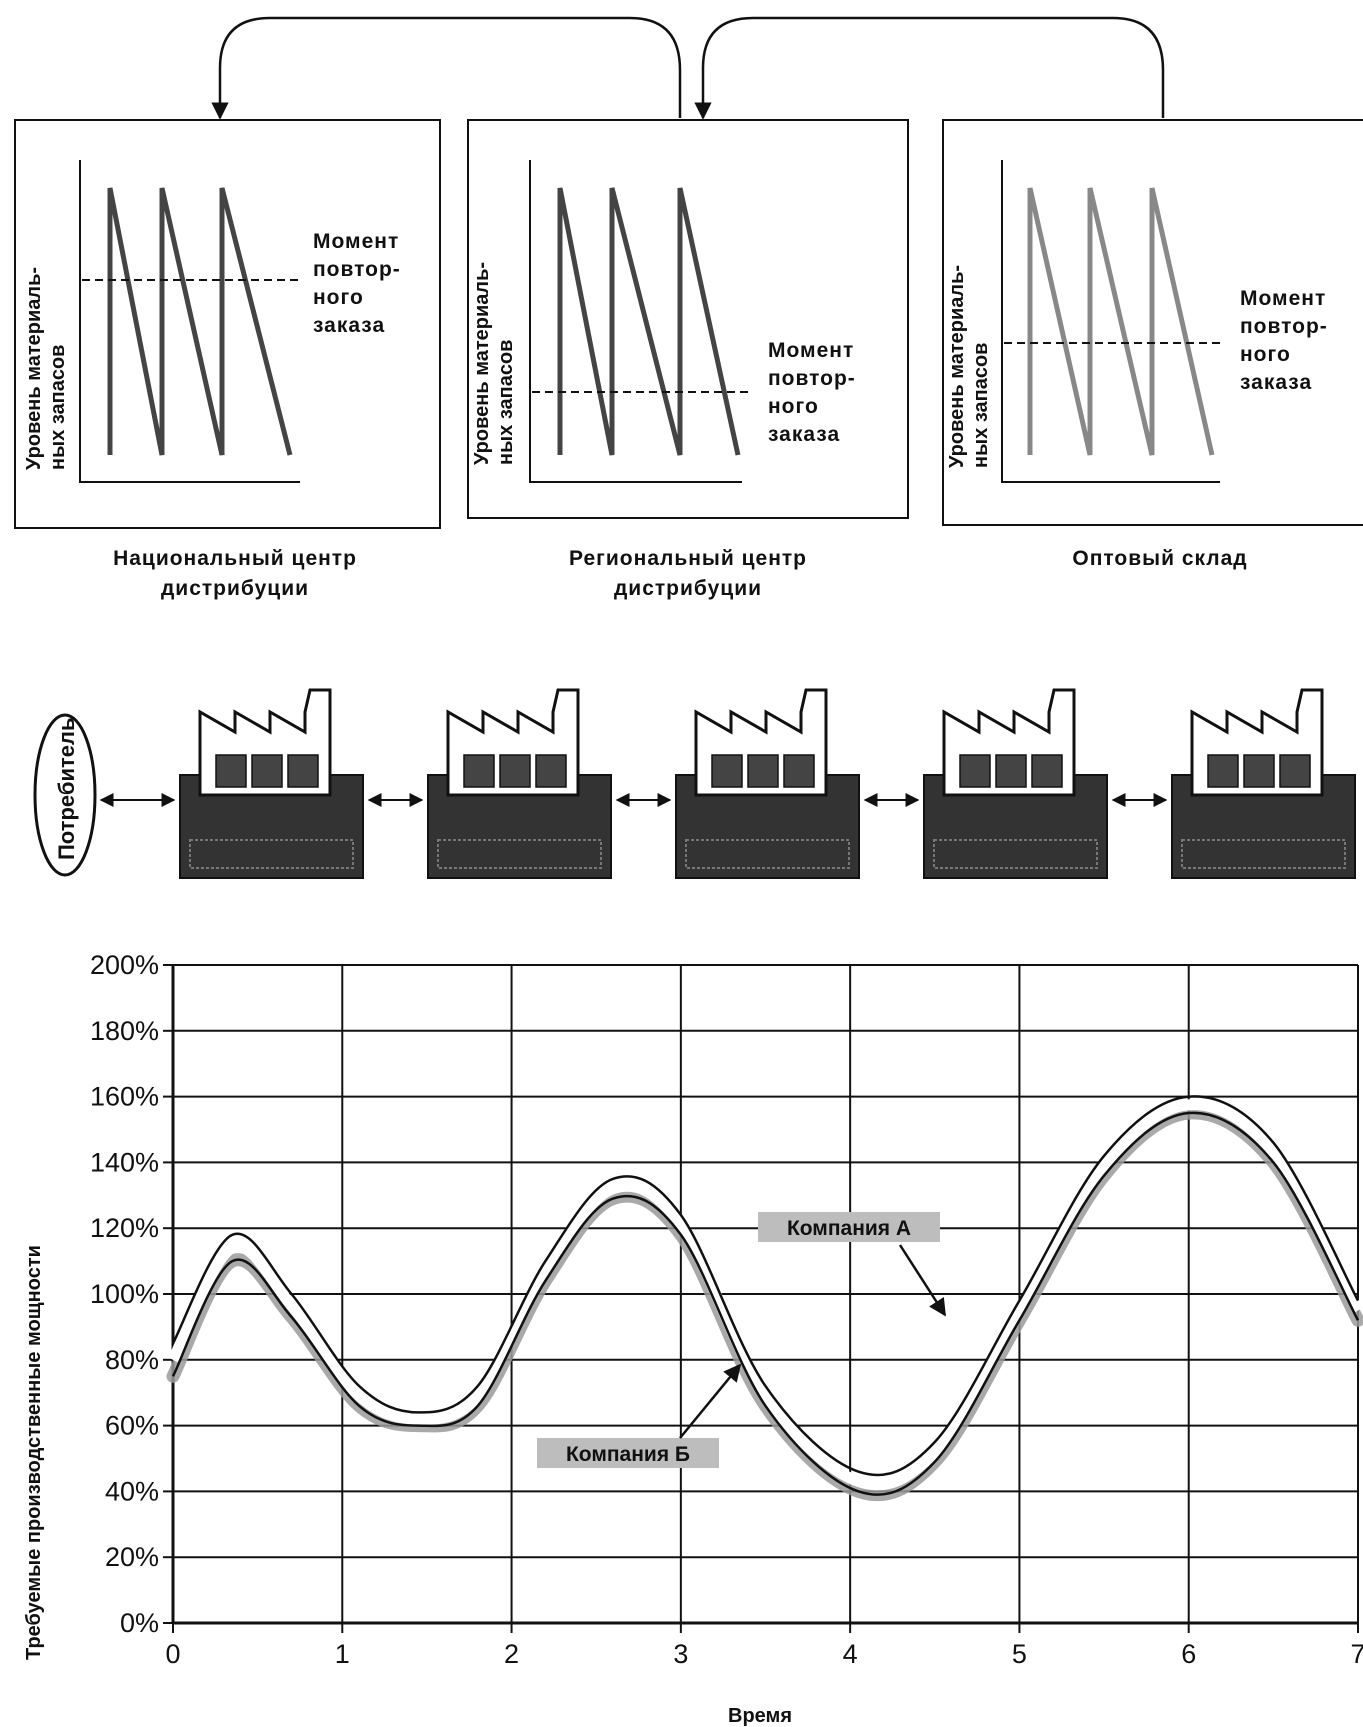 The width and height of the screenshot is (1363, 1727). What do you see at coordinates (850, 1654) in the screenshot?
I see `x-tick-label: 4` at bounding box center [850, 1654].